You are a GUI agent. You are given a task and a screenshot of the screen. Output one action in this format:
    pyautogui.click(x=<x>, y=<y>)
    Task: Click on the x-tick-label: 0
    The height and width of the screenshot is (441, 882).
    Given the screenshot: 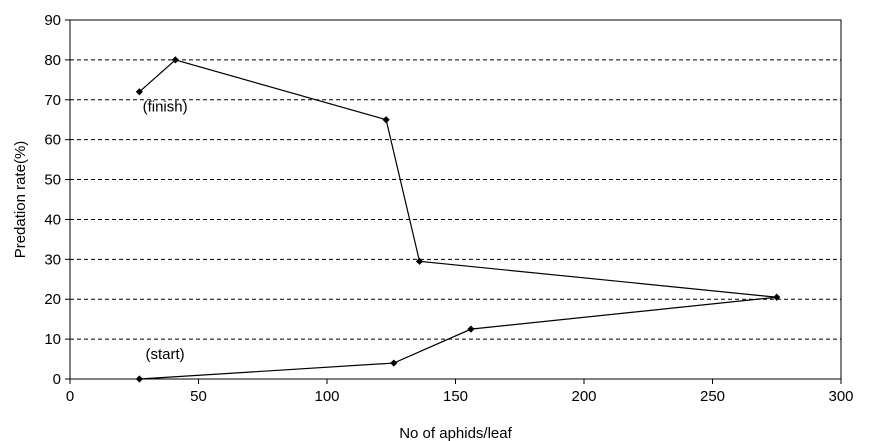 What is the action you would take?
    pyautogui.click(x=70, y=396)
    